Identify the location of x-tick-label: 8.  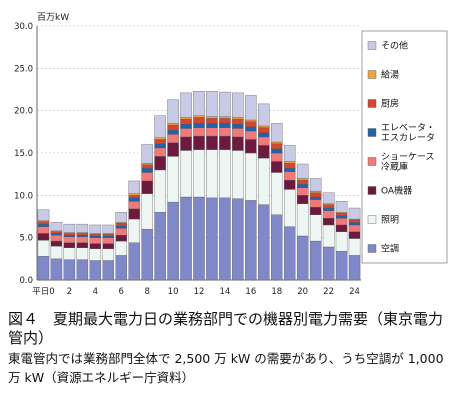
(146, 292).